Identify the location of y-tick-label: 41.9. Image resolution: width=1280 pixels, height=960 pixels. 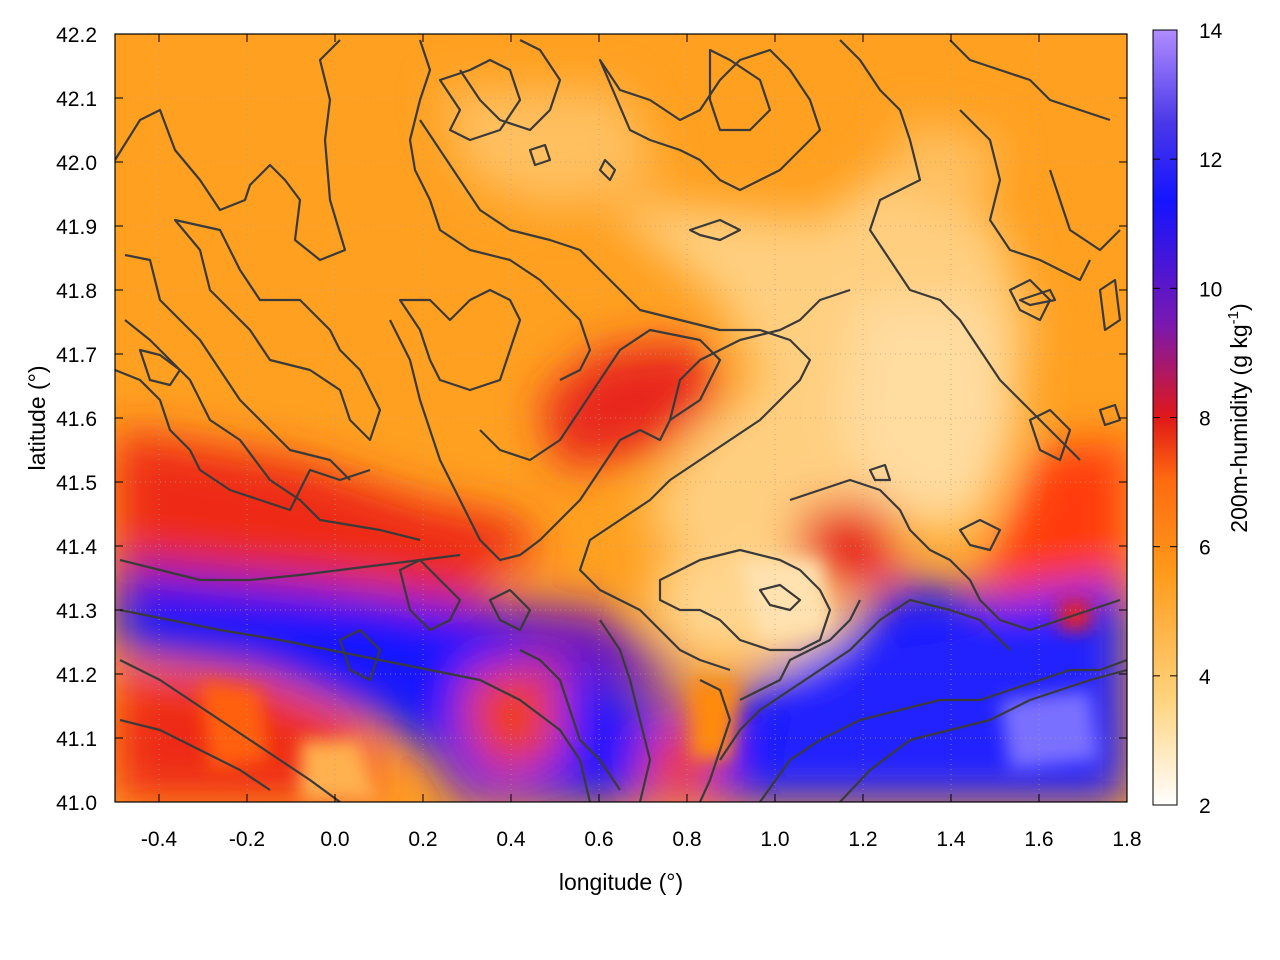
(76, 227).